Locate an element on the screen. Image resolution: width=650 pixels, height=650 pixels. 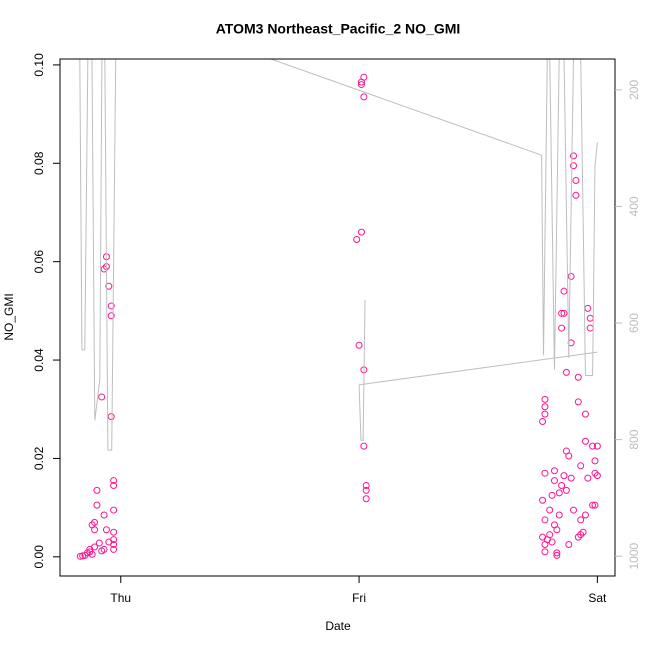
y-tick-label: 0.04 is located at coordinates (39, 360).